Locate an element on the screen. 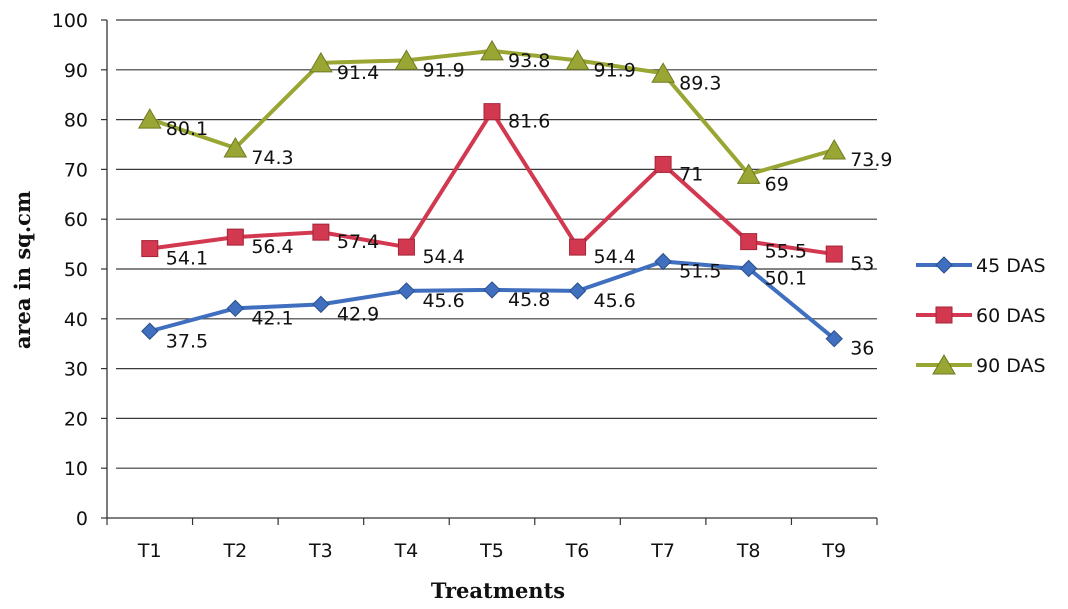 The image size is (1068, 609). series-45-das is located at coordinates (492, 300).